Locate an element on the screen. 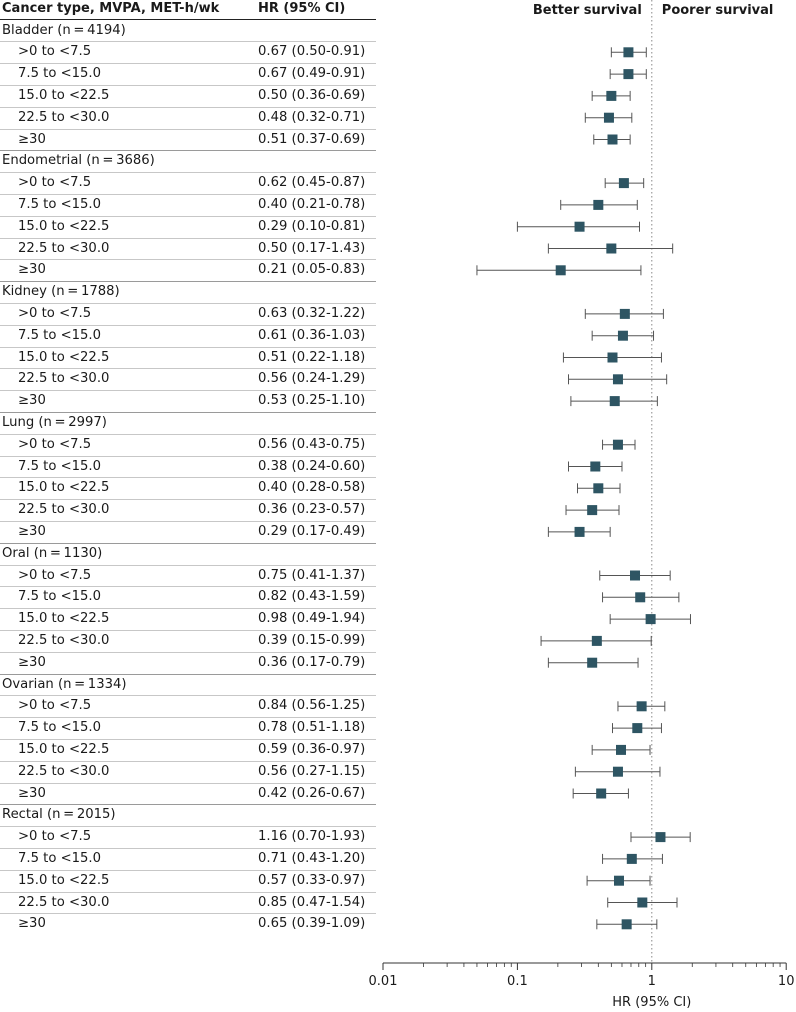 The image size is (796, 1012). row-hr-value: 0.50 (0.36-0.69) is located at coordinates (312, 95).